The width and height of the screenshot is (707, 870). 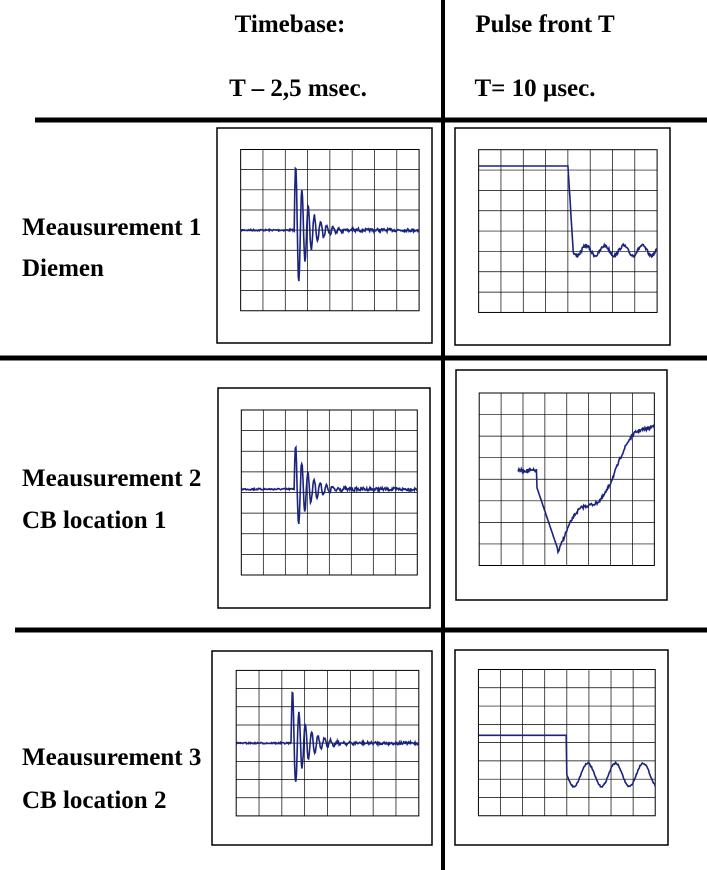 I want to click on row-sublabel: CB location 1, so click(x=94, y=520).